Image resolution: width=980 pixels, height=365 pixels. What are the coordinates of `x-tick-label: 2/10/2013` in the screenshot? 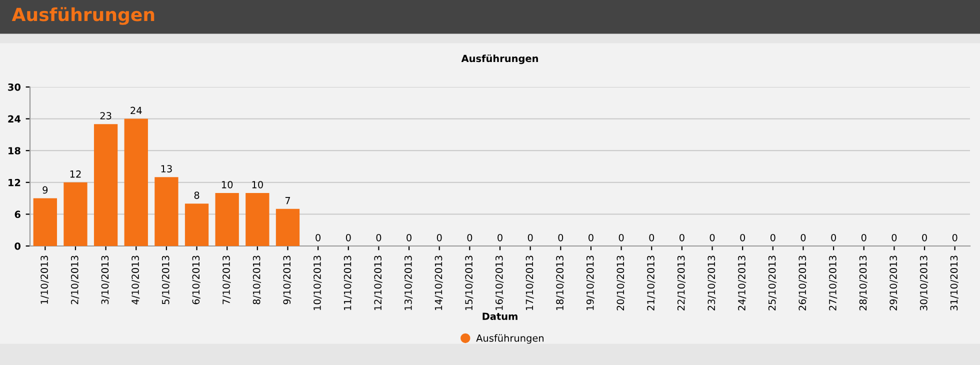 It's located at (75, 280).